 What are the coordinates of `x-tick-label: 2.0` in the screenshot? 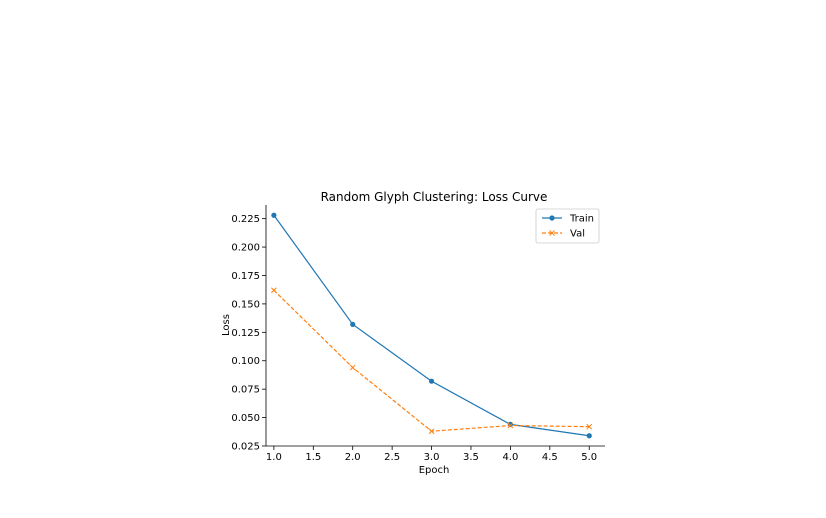 It's located at (353, 457).